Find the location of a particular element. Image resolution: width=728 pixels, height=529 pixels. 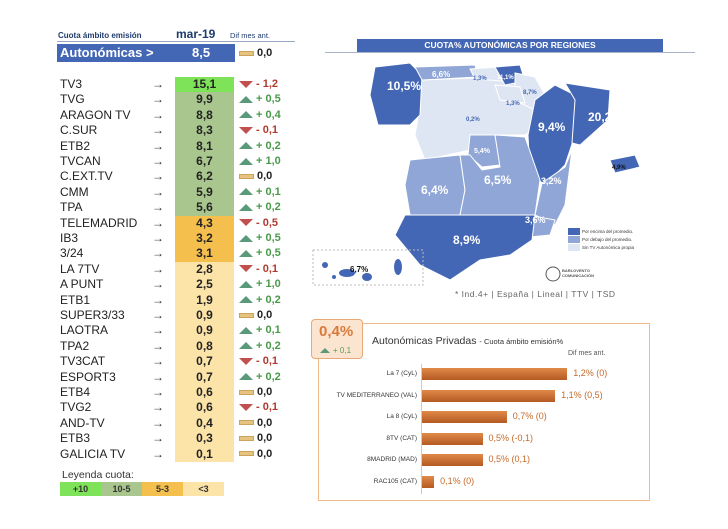

share-value: 2,5 is located at coordinates (204, 285).